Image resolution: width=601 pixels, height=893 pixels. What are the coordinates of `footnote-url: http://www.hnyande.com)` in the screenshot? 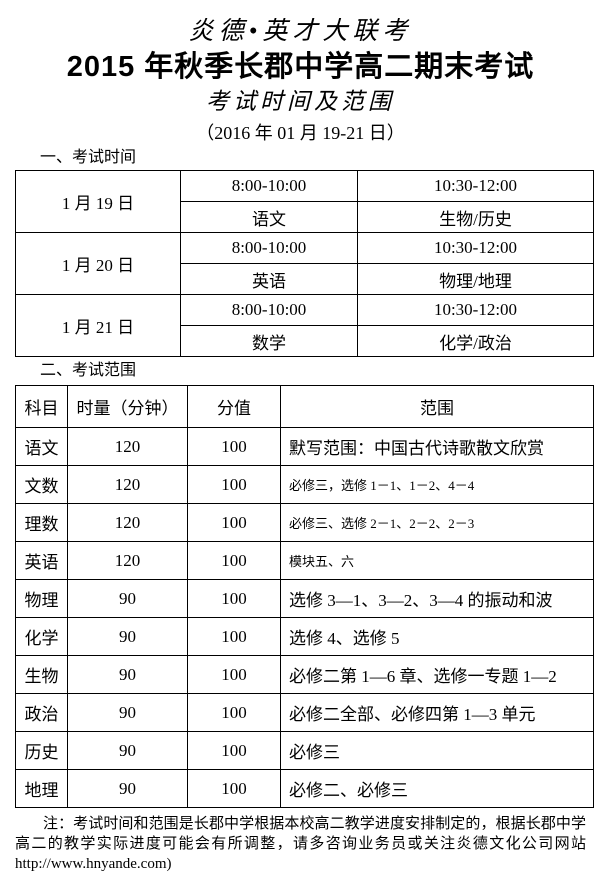 It's located at (93, 864).